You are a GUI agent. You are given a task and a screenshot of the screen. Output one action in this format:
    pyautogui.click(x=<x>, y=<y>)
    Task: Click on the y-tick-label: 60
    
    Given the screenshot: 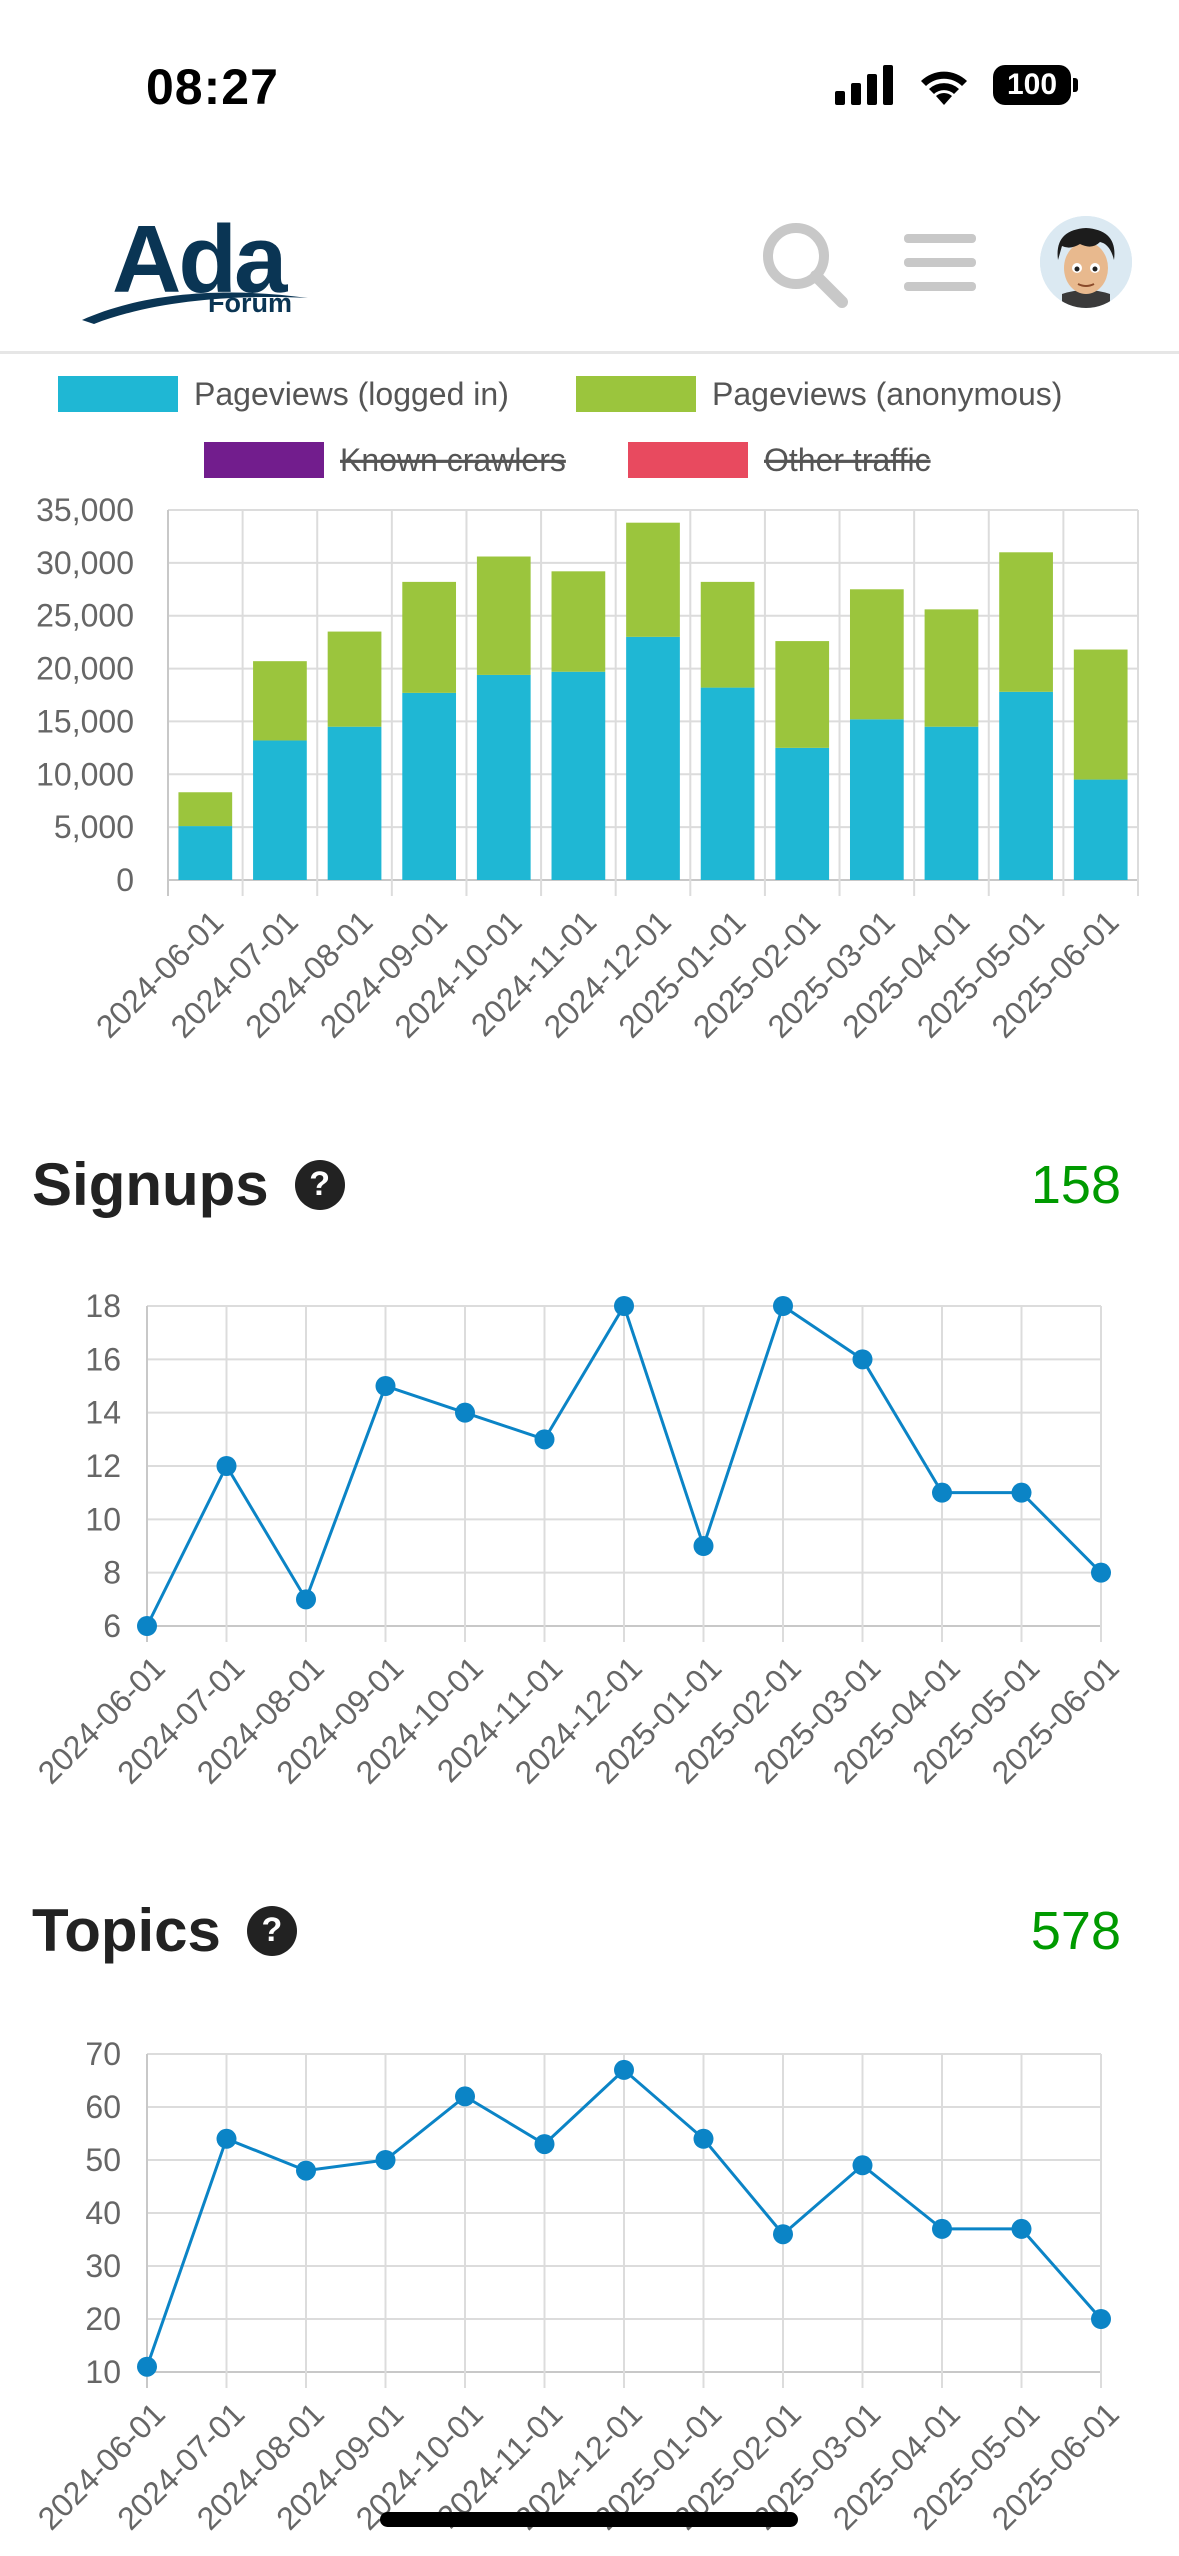 What is the action you would take?
    pyautogui.click(x=103, y=2107)
    